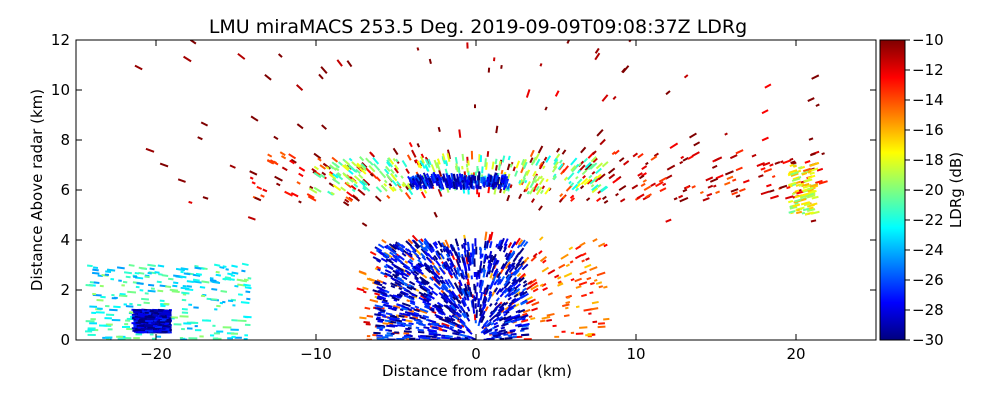 The image size is (1000, 404). What do you see at coordinates (151, 321) in the screenshot?
I see `ldr-region` at bounding box center [151, 321].